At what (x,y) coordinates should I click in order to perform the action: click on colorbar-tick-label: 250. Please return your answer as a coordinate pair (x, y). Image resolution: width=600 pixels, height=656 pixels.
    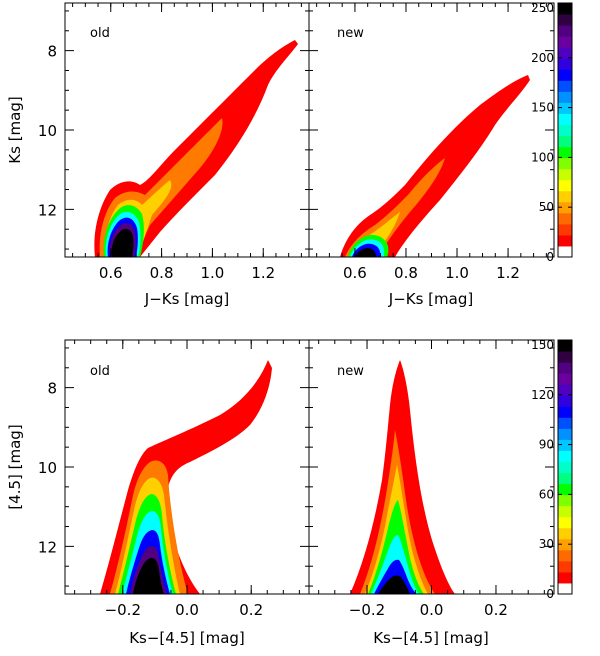
    Looking at the image, I should click on (542, 8).